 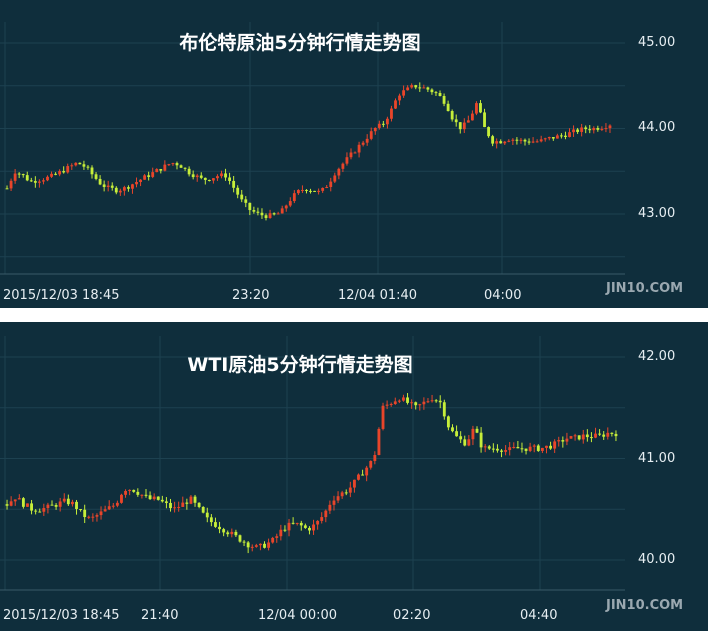 What do you see at coordinates (657, 458) in the screenshot?
I see `wti-y-tick: 41.00` at bounding box center [657, 458].